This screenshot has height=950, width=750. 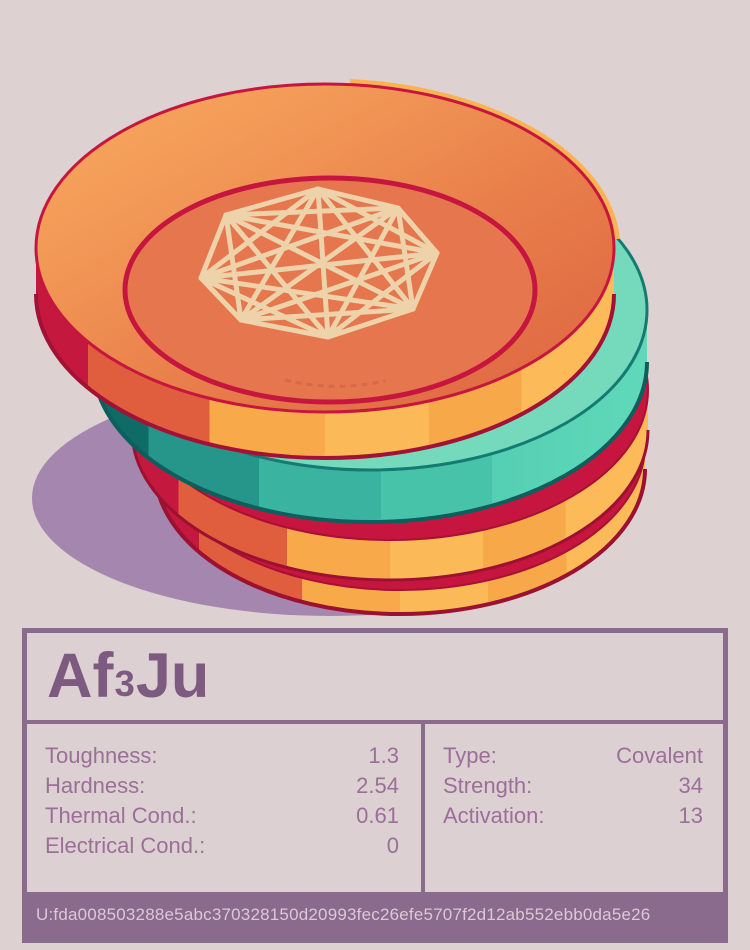 I want to click on property-value: 1.3, so click(x=383, y=755).